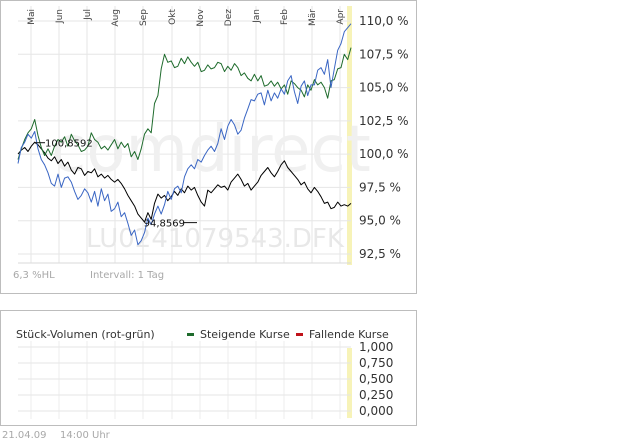 This screenshot has width=640, height=443. Describe the element at coordinates (376, 411) in the screenshot. I see `volume-tick-label: 0,000` at that location.